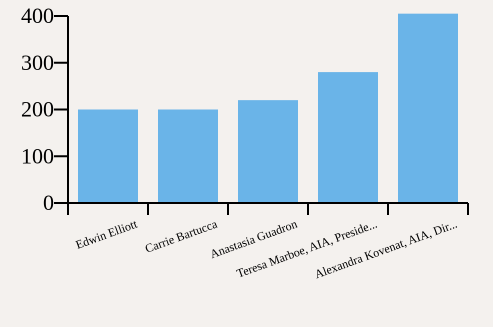 This screenshot has width=493, height=327. I want to click on y-tick-label: 400, so click(37, 15).